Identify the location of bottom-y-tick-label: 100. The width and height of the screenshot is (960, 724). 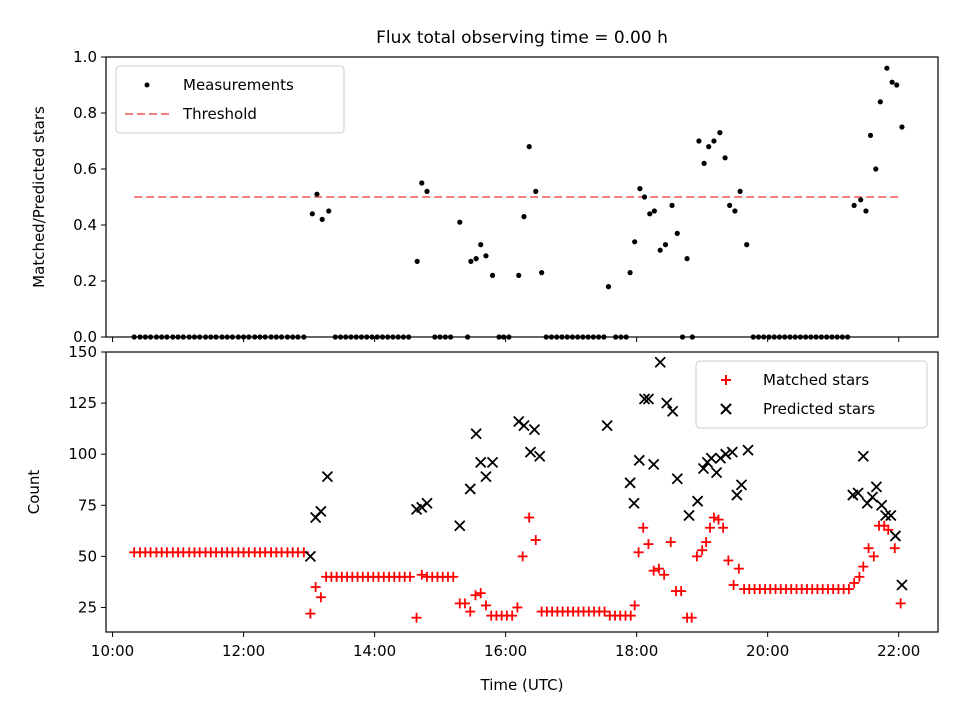
(82, 454).